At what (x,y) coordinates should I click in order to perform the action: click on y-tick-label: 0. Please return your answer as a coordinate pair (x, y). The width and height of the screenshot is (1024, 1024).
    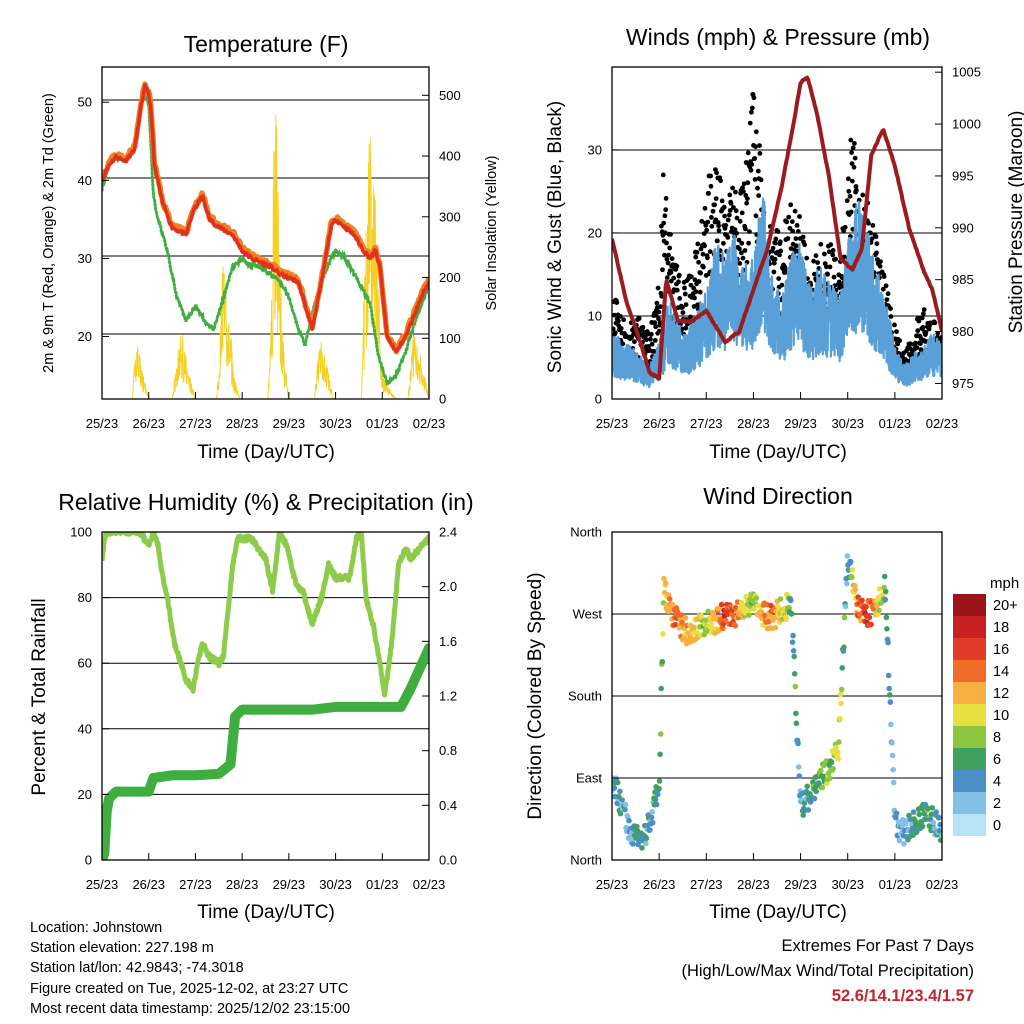
    Looking at the image, I should click on (88, 860).